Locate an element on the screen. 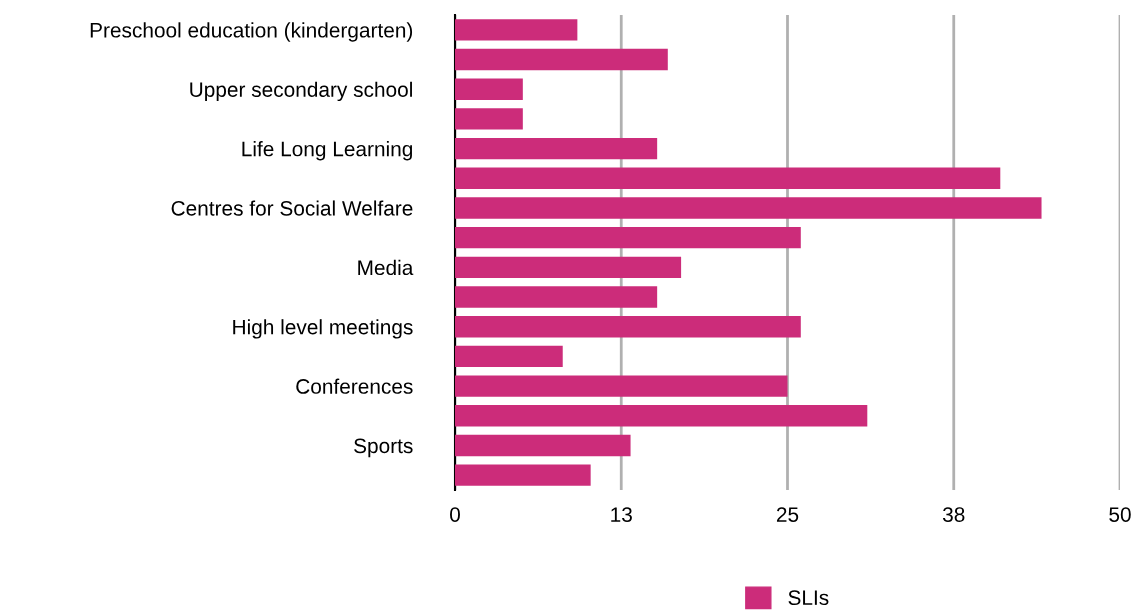  y-tick-label: Life Long Learning is located at coordinates (327, 151).